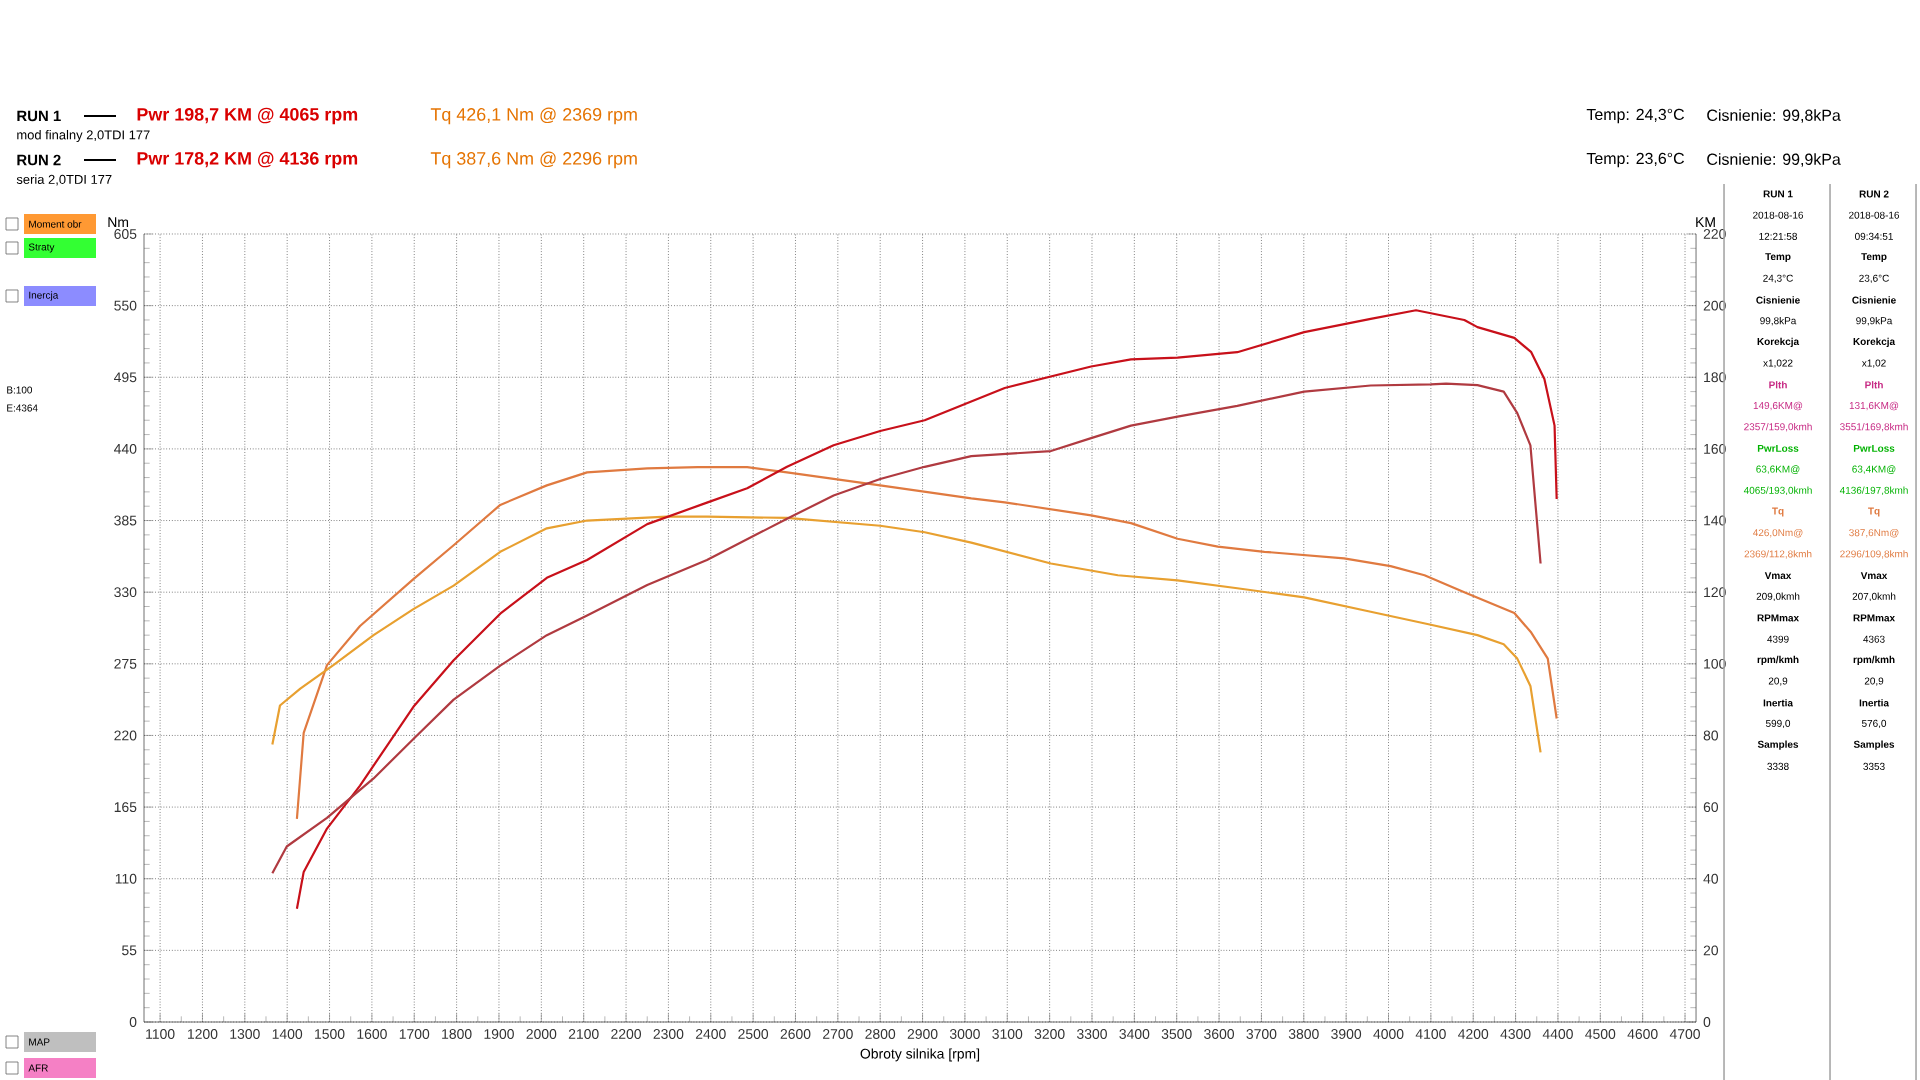  What do you see at coordinates (533, 160) in the screenshot?
I see `text: Tq 387,6 Nm @ 2296 rpm` at bounding box center [533, 160].